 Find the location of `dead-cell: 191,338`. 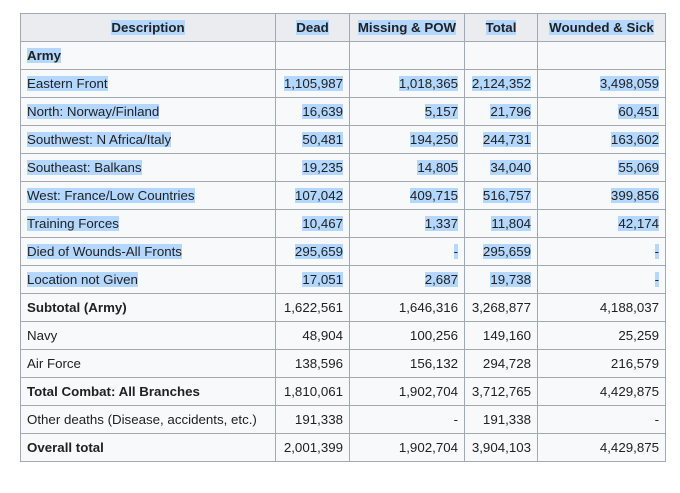

dead-cell: 191,338 is located at coordinates (312, 419).